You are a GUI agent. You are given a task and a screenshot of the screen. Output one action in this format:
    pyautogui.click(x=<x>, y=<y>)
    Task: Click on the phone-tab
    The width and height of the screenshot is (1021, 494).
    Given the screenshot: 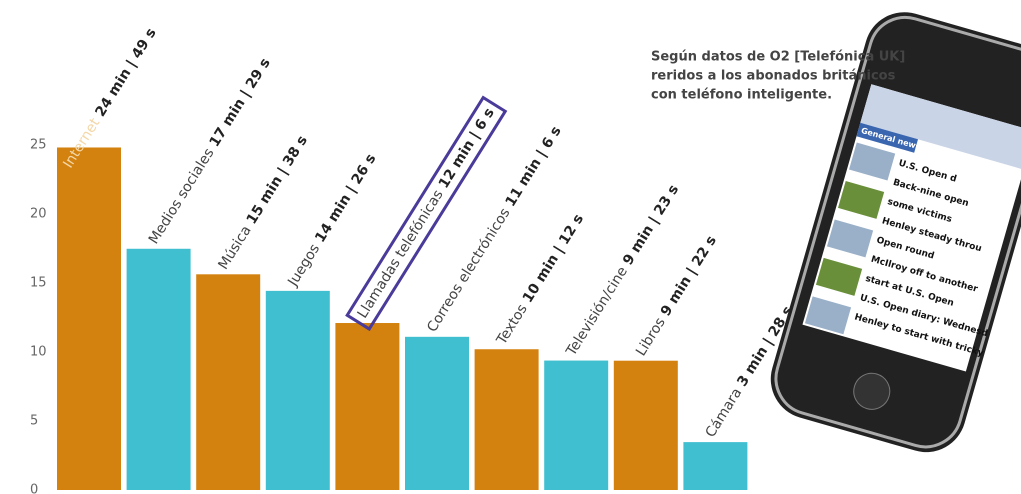 What is the action you would take?
    pyautogui.click(x=887, y=137)
    